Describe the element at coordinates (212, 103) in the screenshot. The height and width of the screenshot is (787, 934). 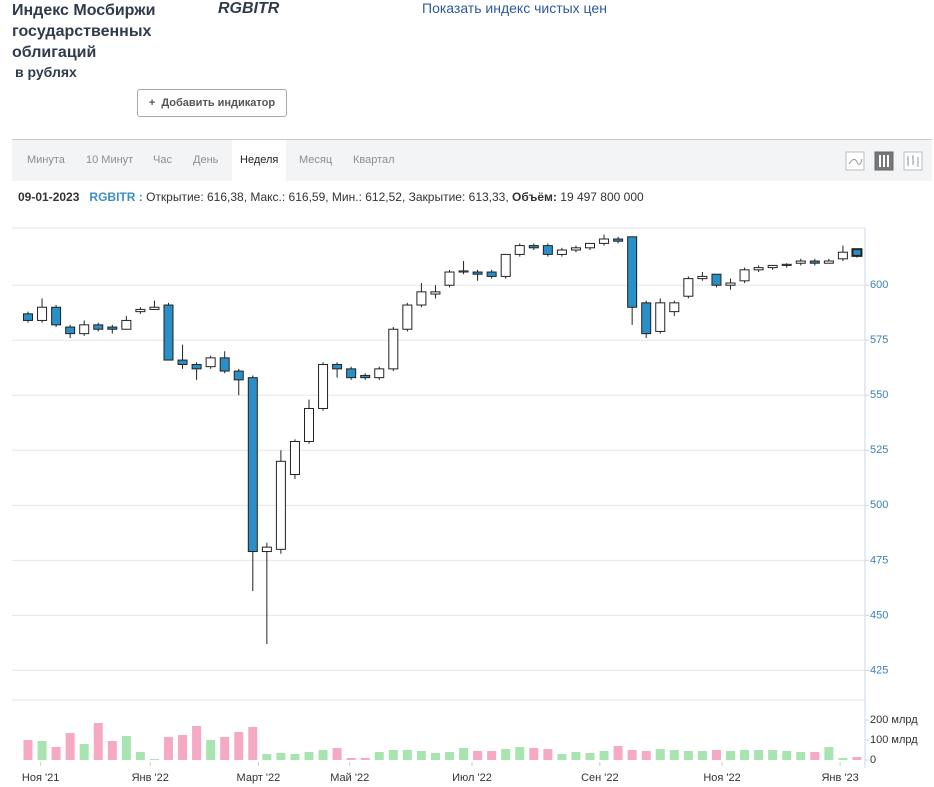
I see `add-indicator-button: + Добавить индикатор` at that location.